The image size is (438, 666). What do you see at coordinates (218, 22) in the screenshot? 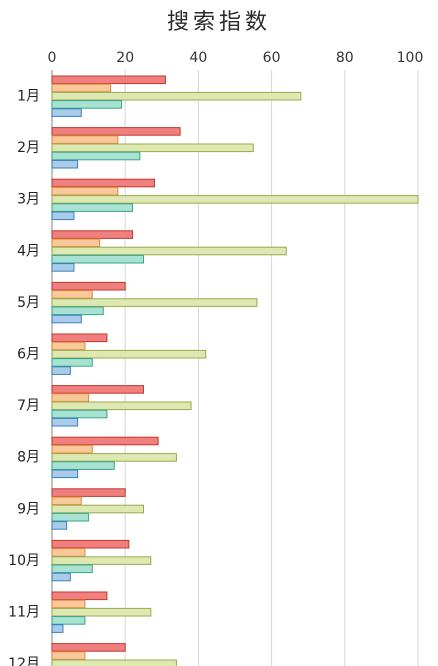
I see `chart-title: 搜索指数` at bounding box center [218, 22].